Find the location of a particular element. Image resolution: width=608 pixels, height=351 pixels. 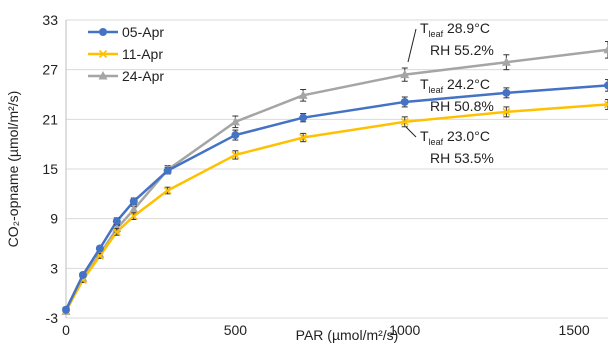

x-axis-title: PAR (µmol/m²/s) is located at coordinates (347, 335).